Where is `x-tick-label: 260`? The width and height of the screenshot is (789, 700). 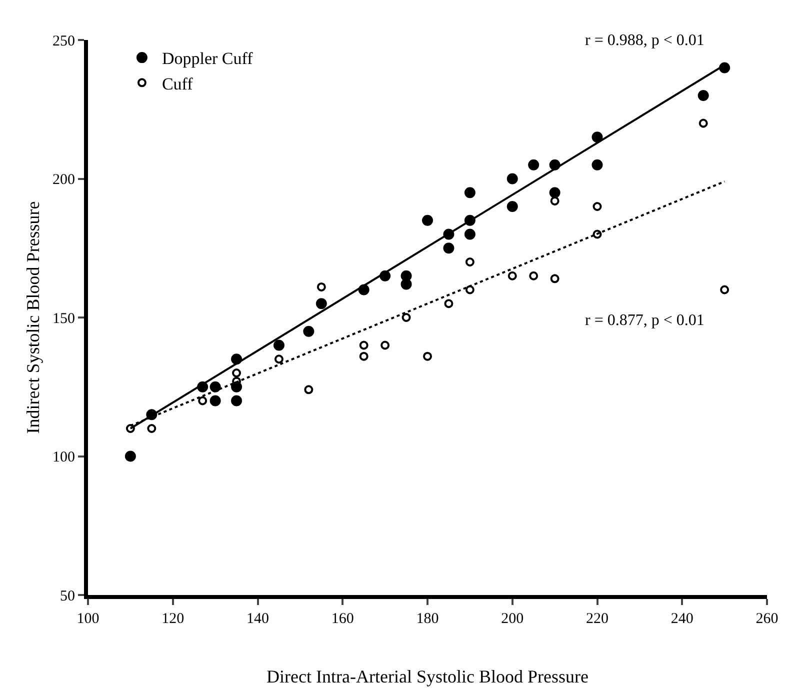
x-tick-label: 260 is located at coordinates (767, 619).